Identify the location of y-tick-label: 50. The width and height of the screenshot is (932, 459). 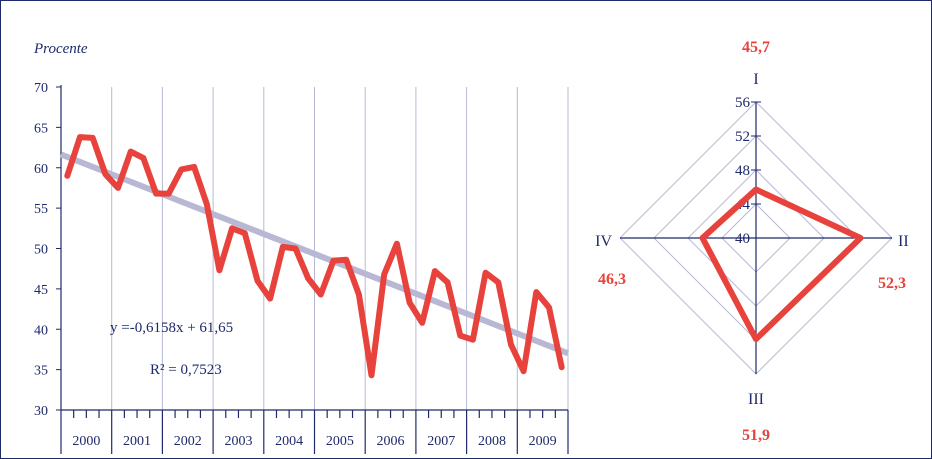
(41, 250).